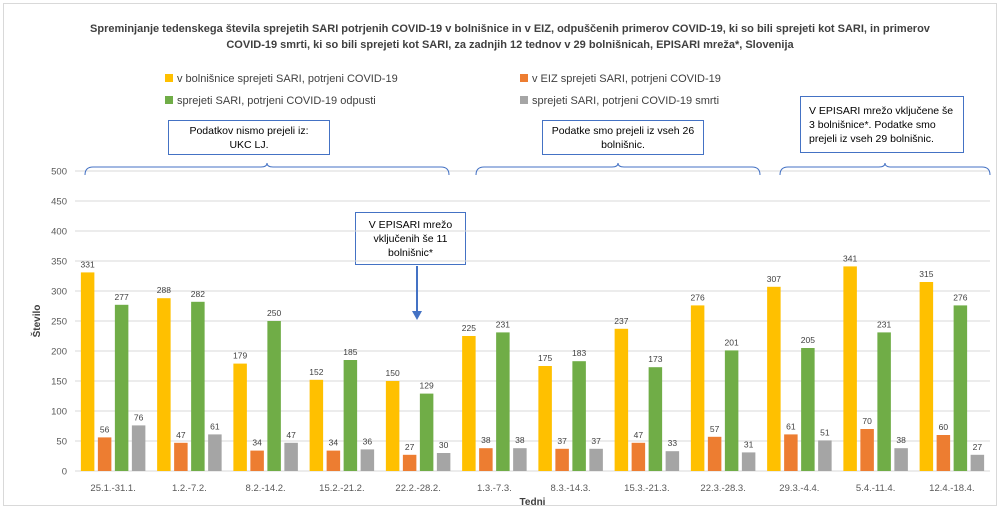  Describe the element at coordinates (59, 382) in the screenshot. I see `y-tick-label: 150` at that location.